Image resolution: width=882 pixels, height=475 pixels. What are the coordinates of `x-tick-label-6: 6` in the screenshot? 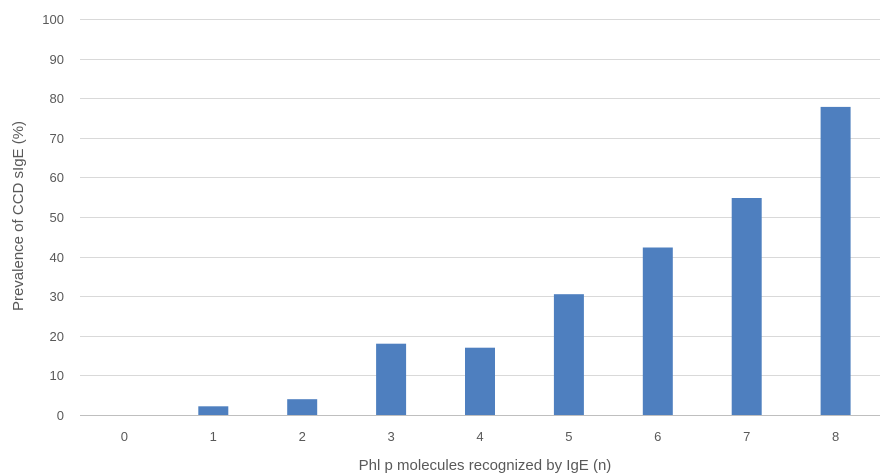 It's located at (657, 436).